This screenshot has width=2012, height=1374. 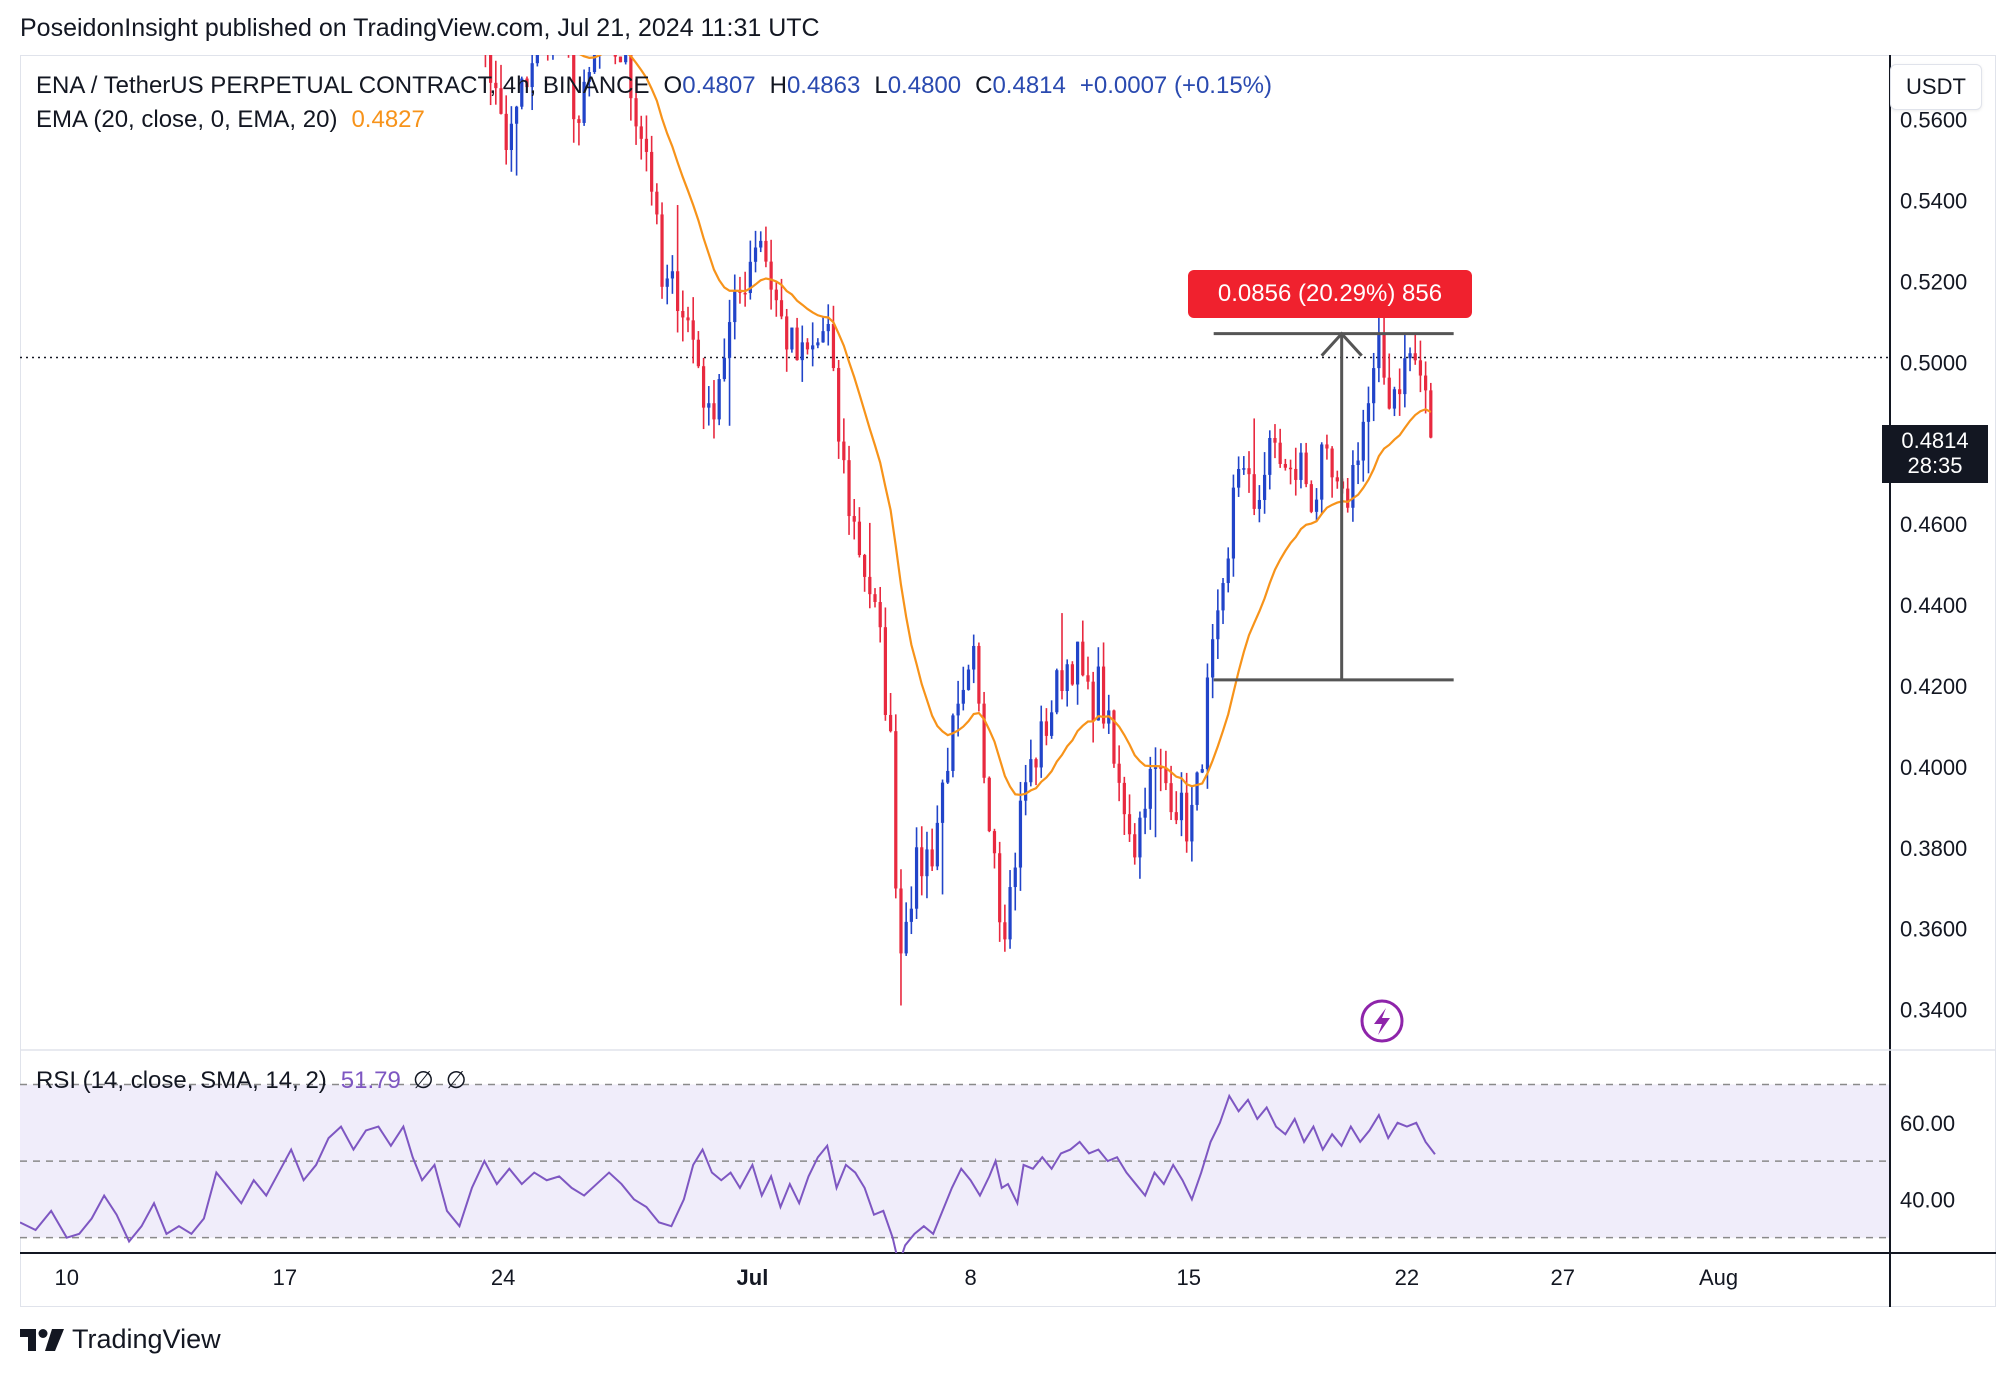 What do you see at coordinates (1936, 87) in the screenshot?
I see `currency-button: USDT` at bounding box center [1936, 87].